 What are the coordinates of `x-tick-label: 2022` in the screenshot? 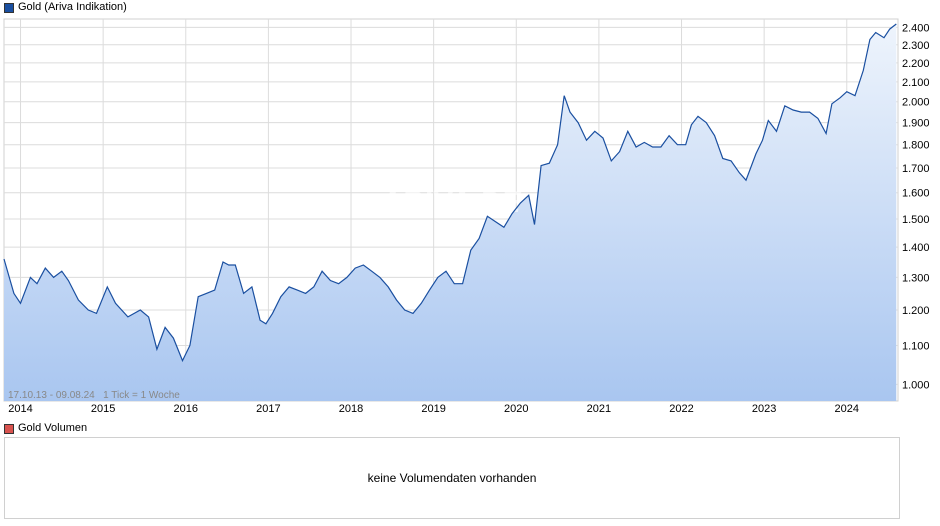 It's located at (681, 409).